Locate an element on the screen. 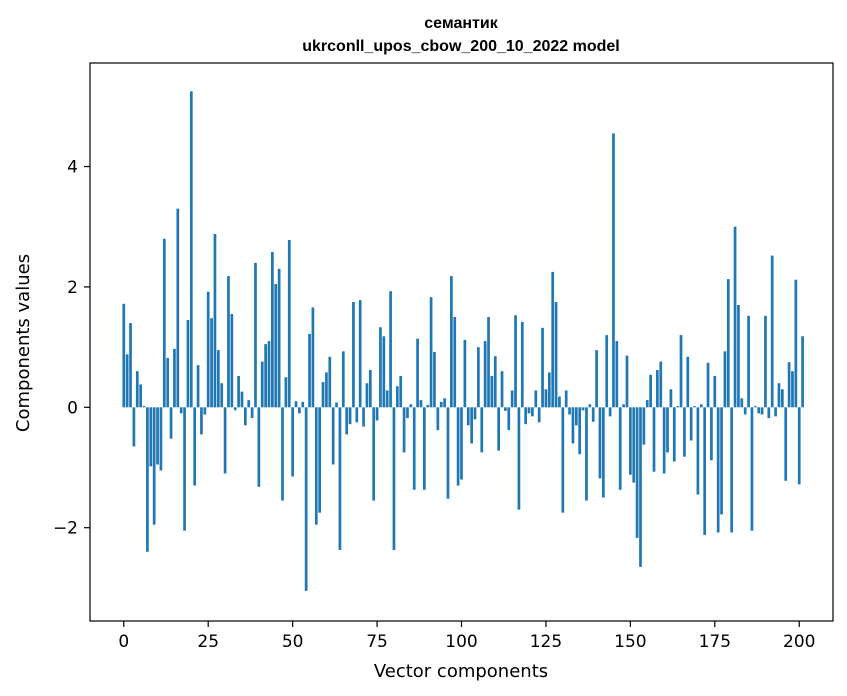 The image size is (847, 696). x-tick-label: 200 is located at coordinates (799, 642).